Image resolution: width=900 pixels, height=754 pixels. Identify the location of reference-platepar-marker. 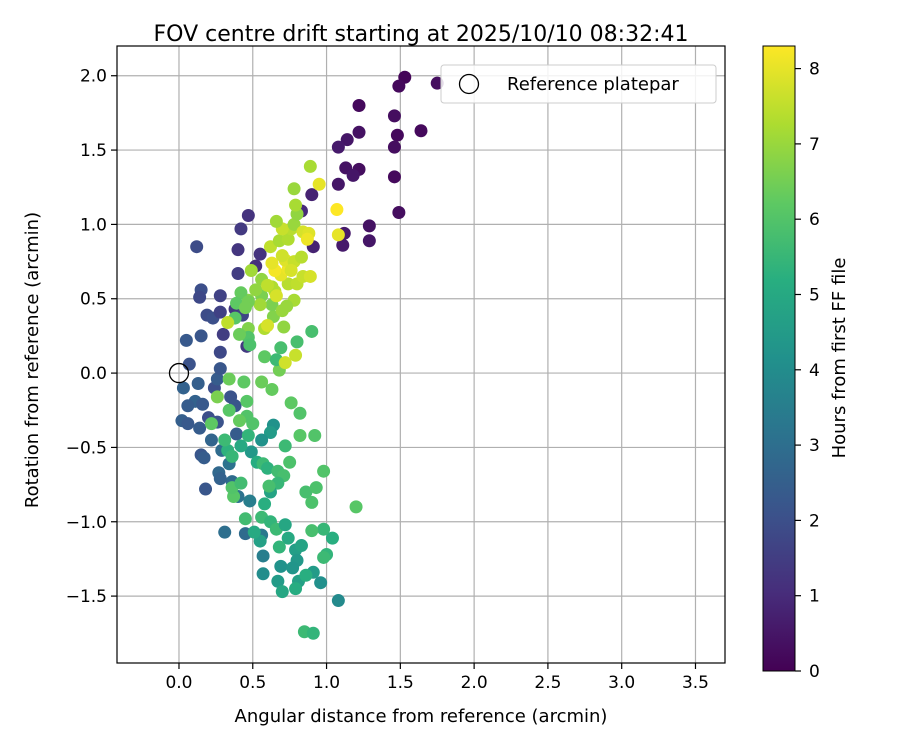
(179, 373).